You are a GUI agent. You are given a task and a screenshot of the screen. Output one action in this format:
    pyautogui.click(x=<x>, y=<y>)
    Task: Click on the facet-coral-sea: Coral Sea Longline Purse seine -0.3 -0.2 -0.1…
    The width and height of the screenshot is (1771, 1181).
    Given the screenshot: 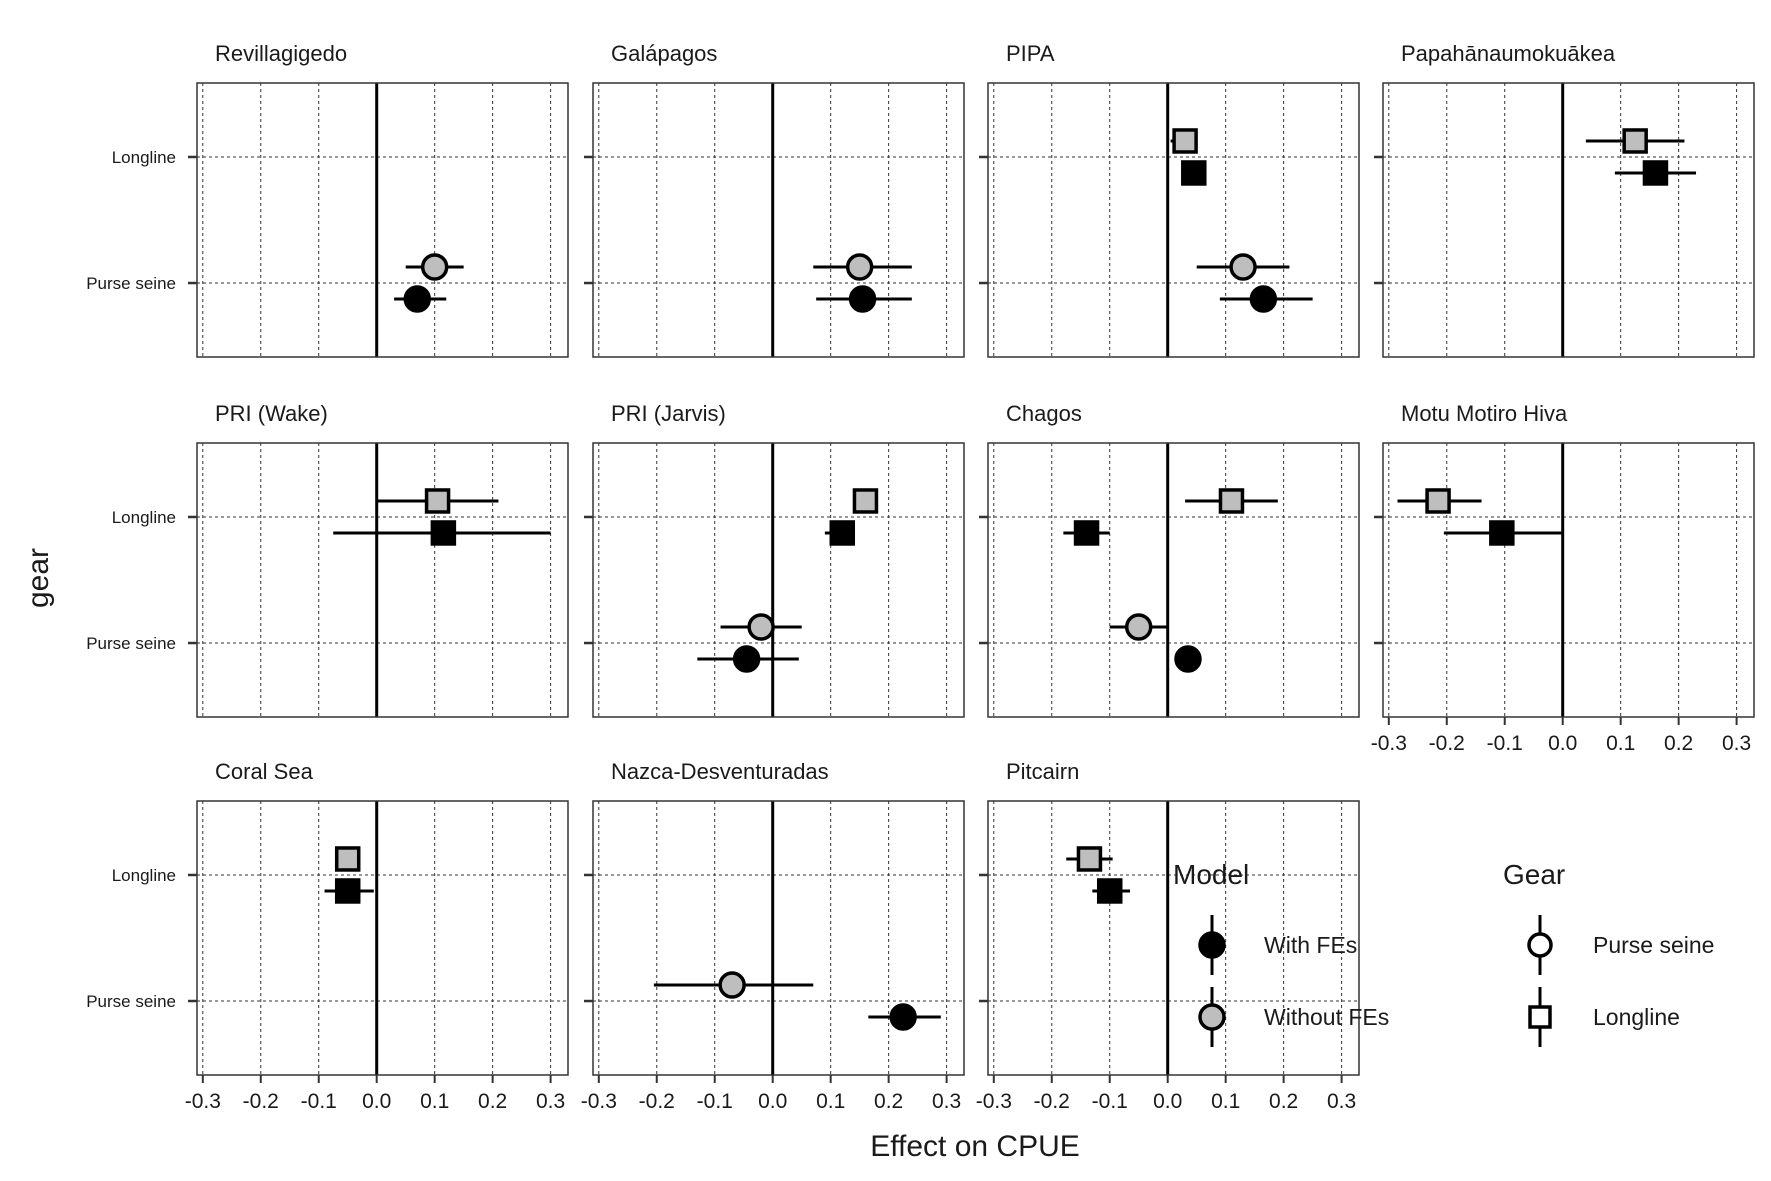 What is the action you would take?
    pyautogui.click(x=327, y=936)
    